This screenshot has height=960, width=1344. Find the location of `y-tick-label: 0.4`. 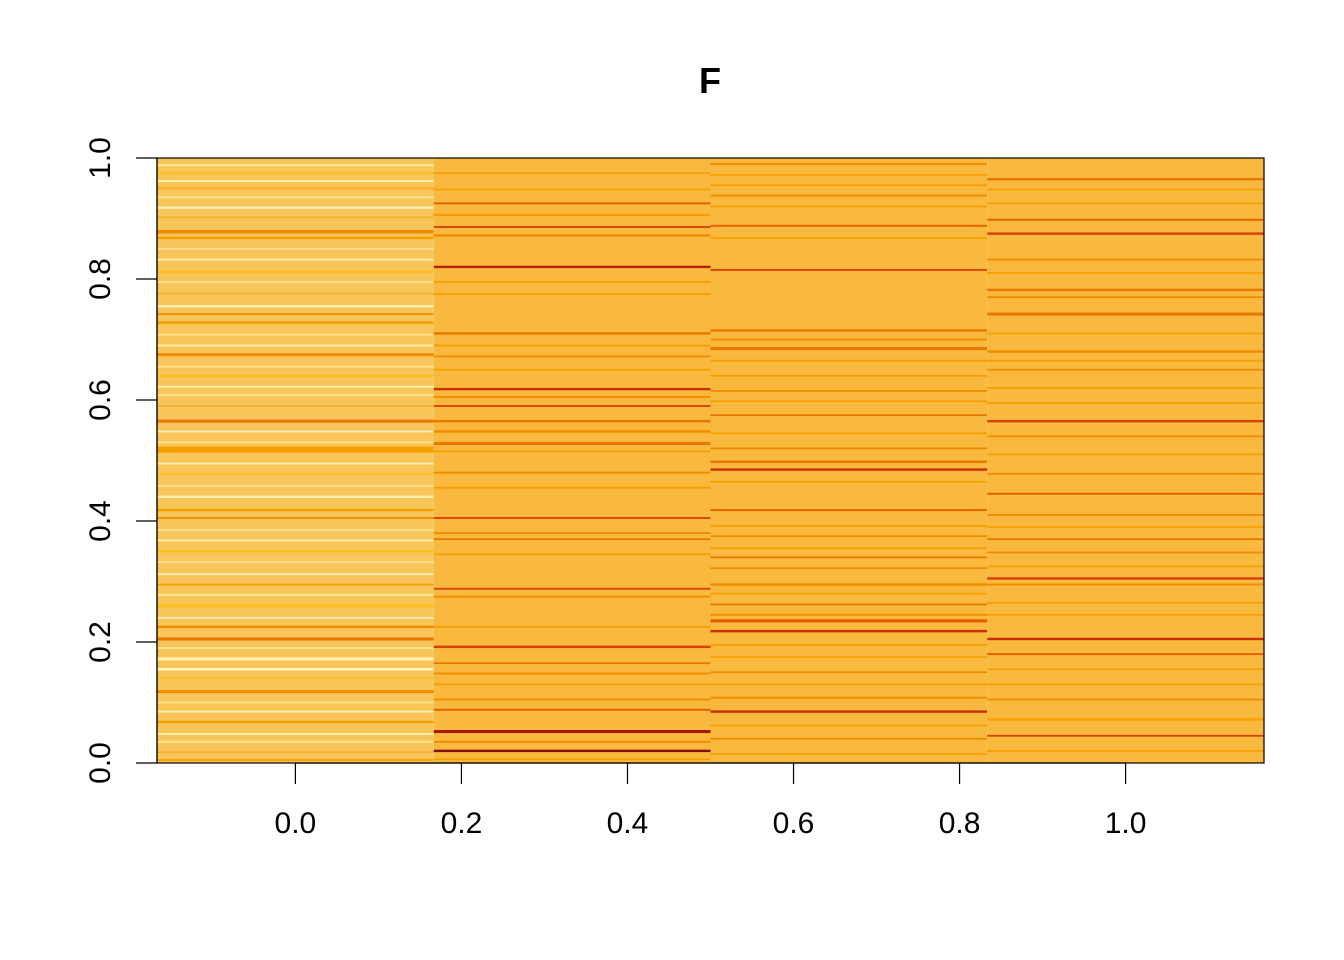

y-tick-label: 0.4 is located at coordinates (100, 521).